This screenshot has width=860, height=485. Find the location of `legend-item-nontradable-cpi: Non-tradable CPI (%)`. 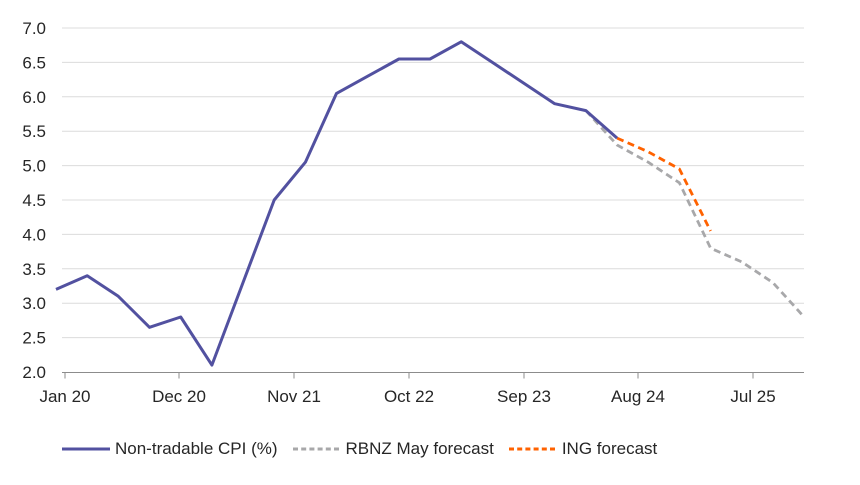

legend-item-nontradable-cpi: Non-tradable CPI (%) is located at coordinates (170, 449).